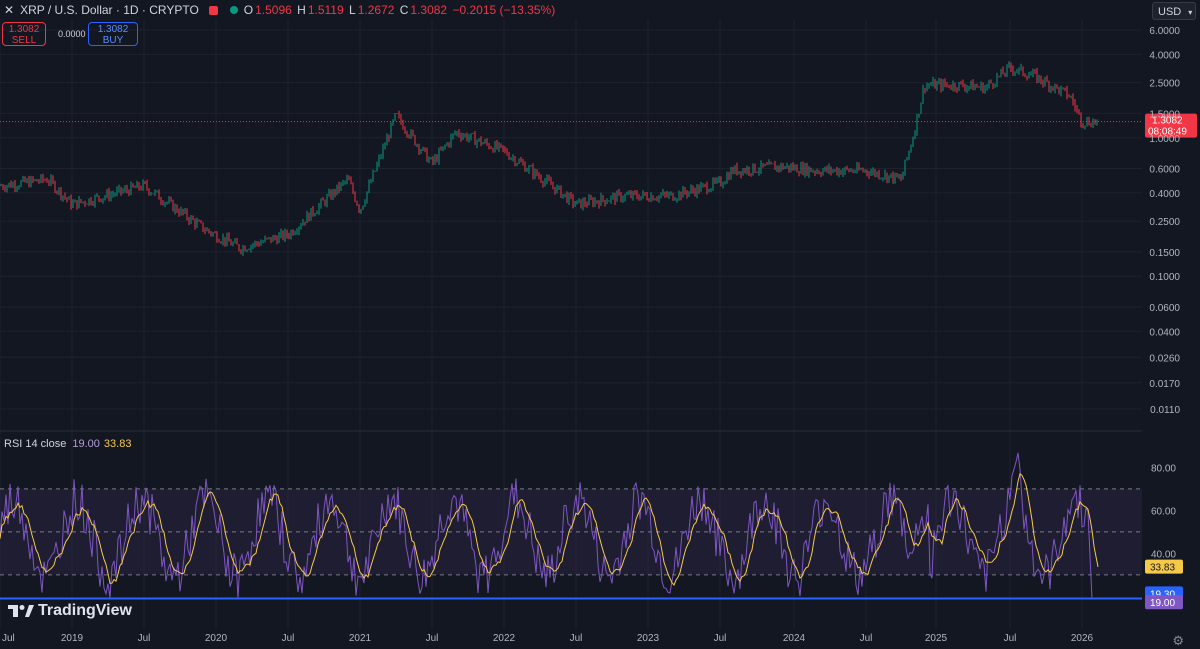  Describe the element at coordinates (248, 10) in the screenshot. I see `open-label: O` at that location.